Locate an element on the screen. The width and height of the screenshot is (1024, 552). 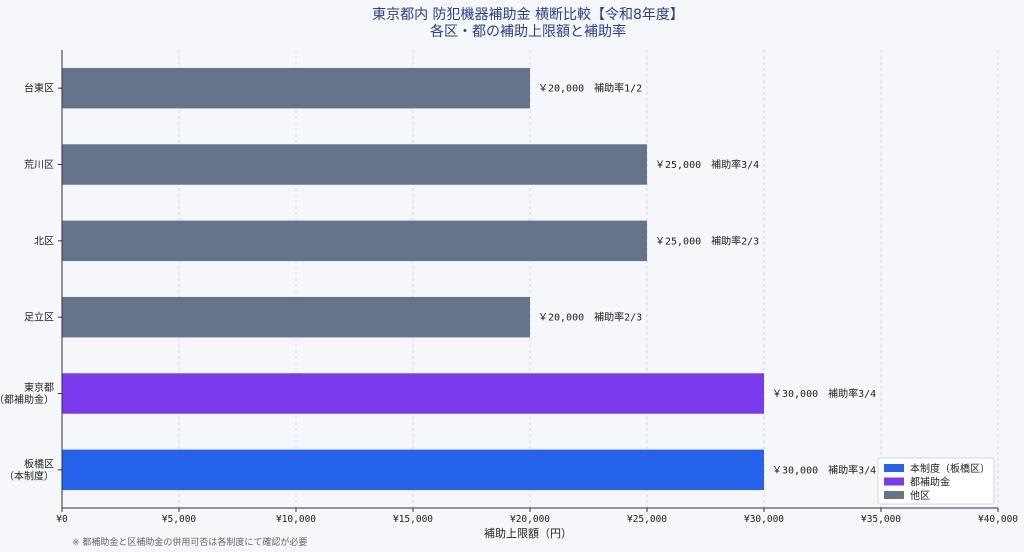
x-tick-label: ¥5,000 is located at coordinates (179, 519).